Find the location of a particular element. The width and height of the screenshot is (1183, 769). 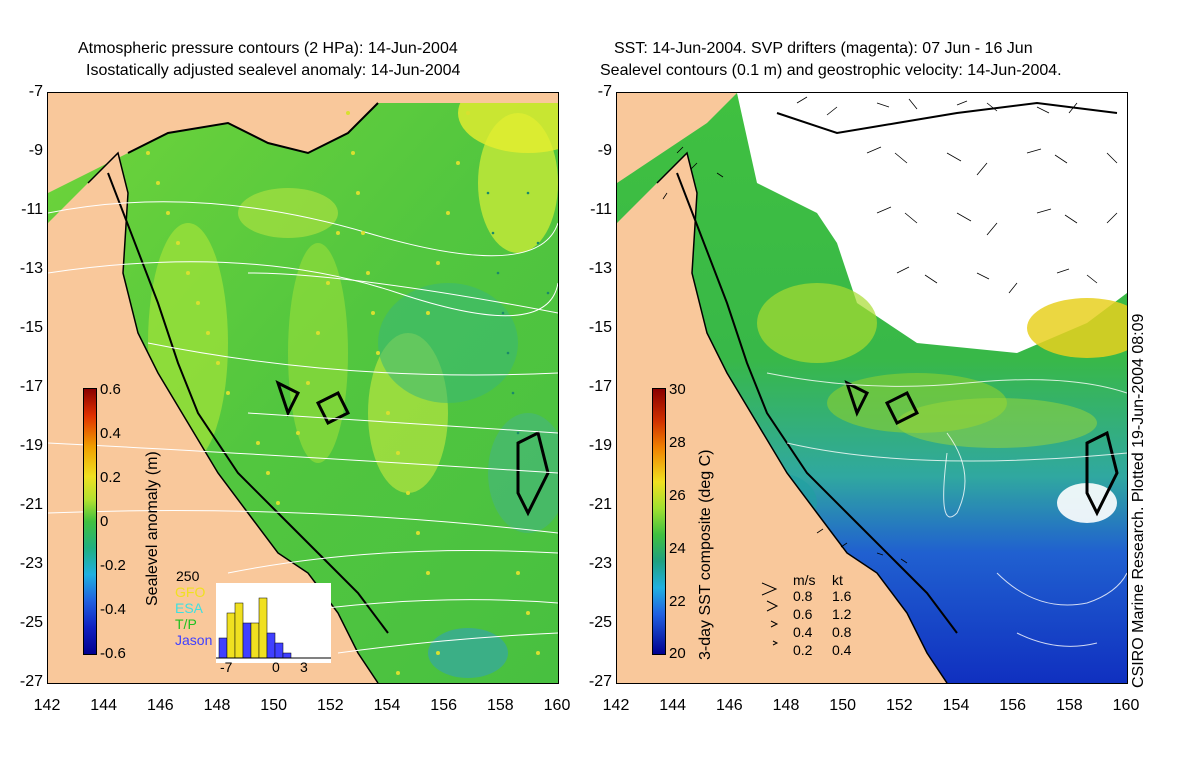

right-lat-tick: -27 is located at coordinates (600, 681).